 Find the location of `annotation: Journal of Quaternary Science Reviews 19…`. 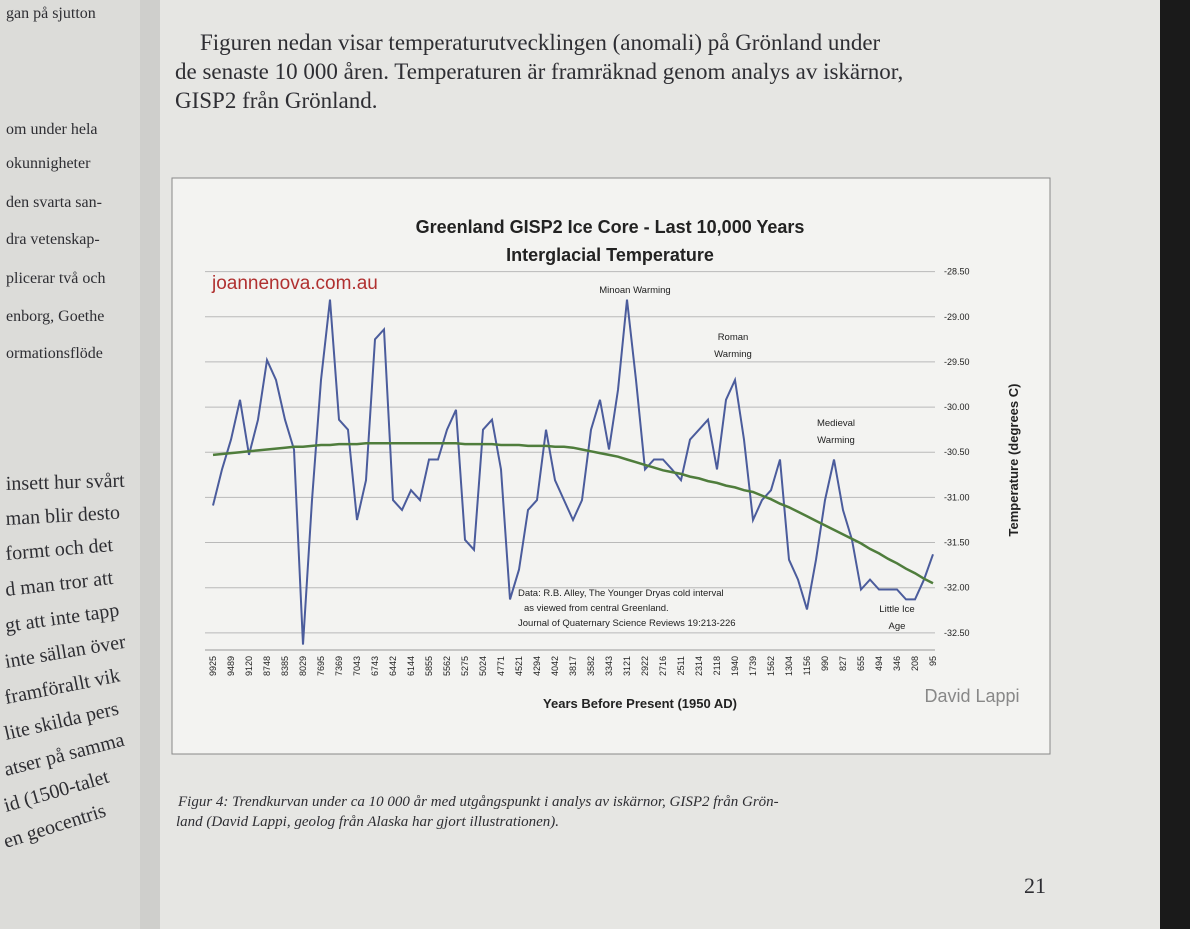

annotation: Journal of Quaternary Science Reviews 19… is located at coordinates (627, 623).